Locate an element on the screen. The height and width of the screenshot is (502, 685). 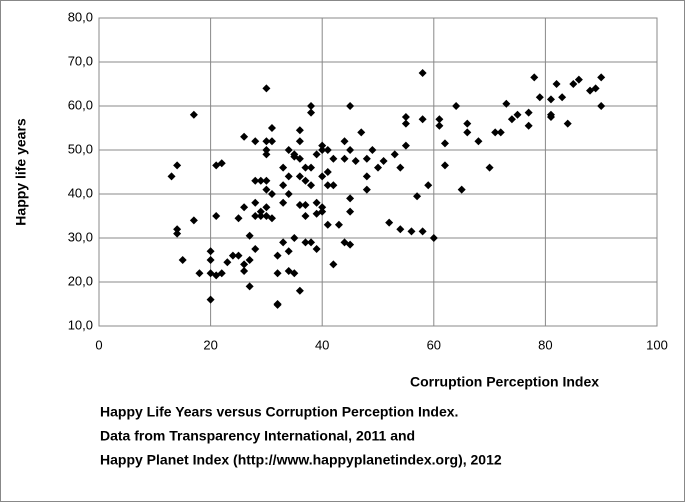
y-tick-label: 60,0 is located at coordinates (80, 104).